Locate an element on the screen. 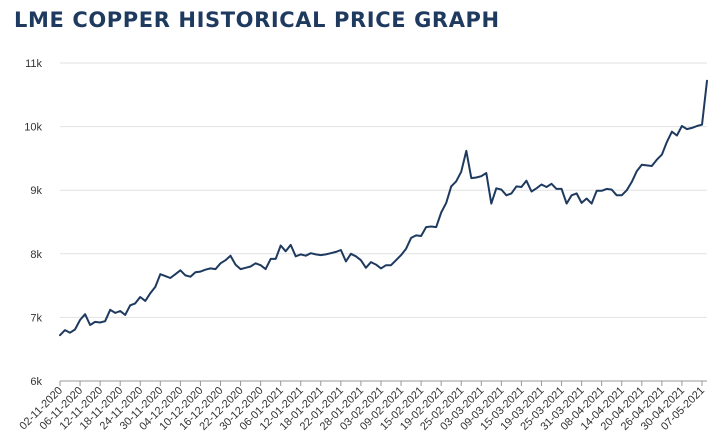  page-title: LME COPPER HISTORICAL PRICE GRAPH is located at coordinates (257, 20).